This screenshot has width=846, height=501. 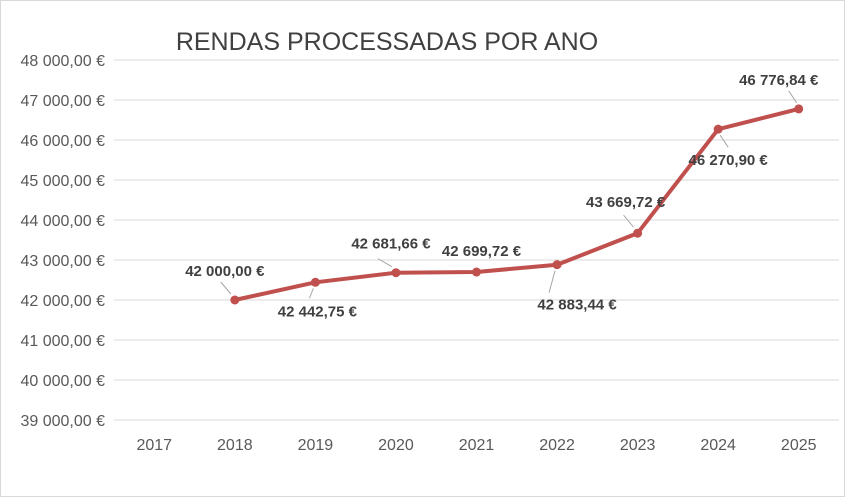 I want to click on x-tick-label: 2023, so click(x=638, y=445).